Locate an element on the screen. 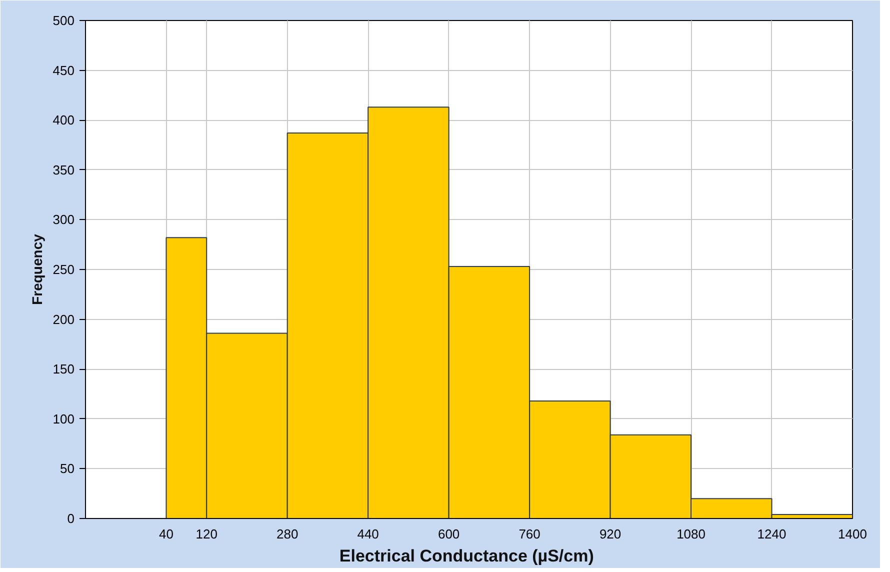 The height and width of the screenshot is (572, 890). x-tick-label: 40 is located at coordinates (166, 534).